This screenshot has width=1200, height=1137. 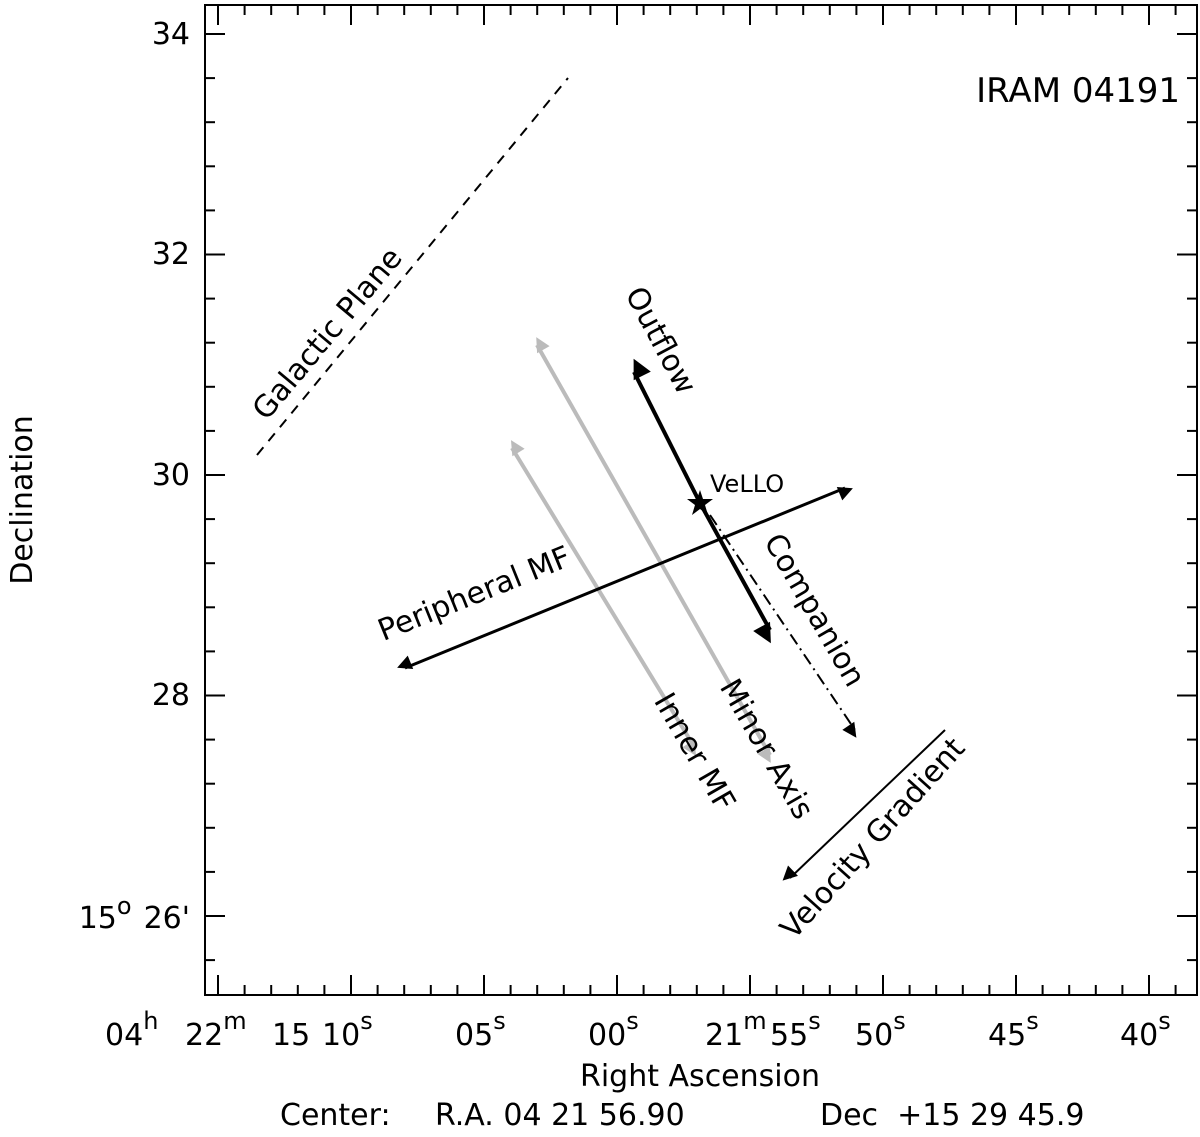 I want to click on x-tick-label: 50s, so click(x=880, y=1030).